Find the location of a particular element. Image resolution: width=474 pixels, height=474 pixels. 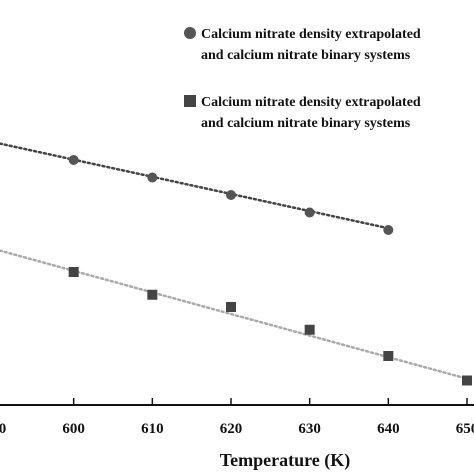

x-axis-title: Temperature (K) is located at coordinates (285, 460).